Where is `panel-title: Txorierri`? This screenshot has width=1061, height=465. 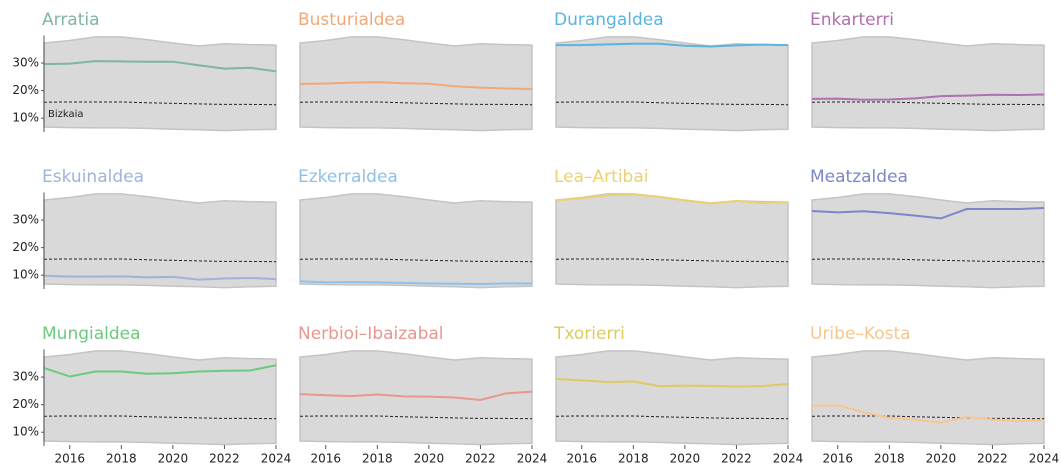 panel-title: Txorierri is located at coordinates (589, 334).